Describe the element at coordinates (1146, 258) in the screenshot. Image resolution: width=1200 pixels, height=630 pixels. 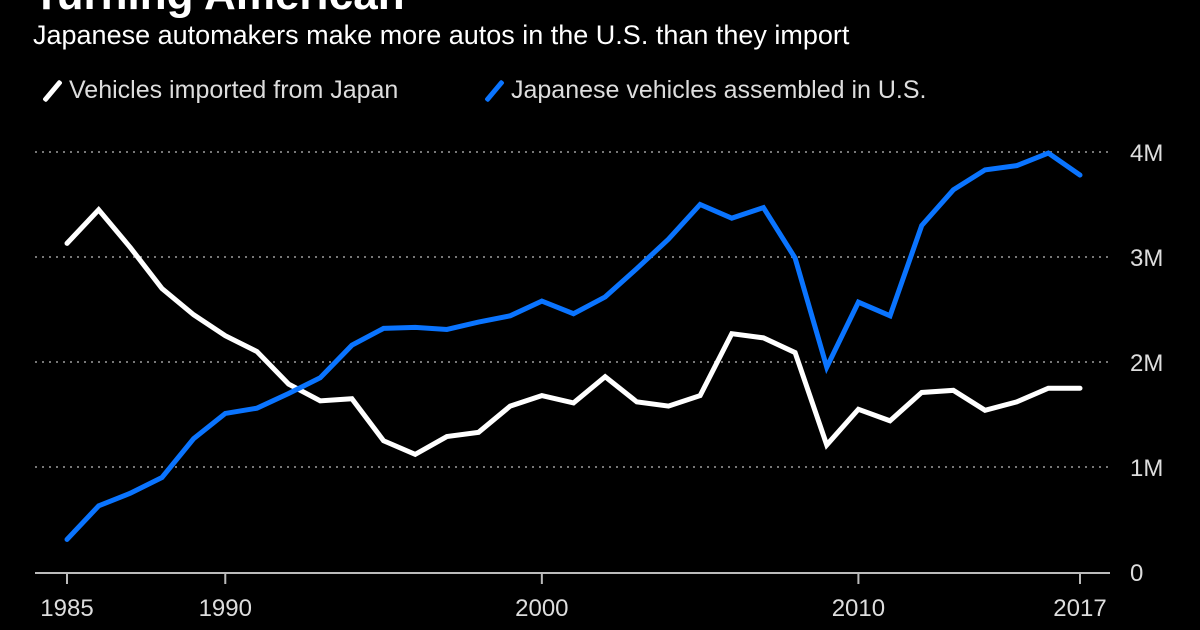
I see `y-tick-label: 3M` at that location.